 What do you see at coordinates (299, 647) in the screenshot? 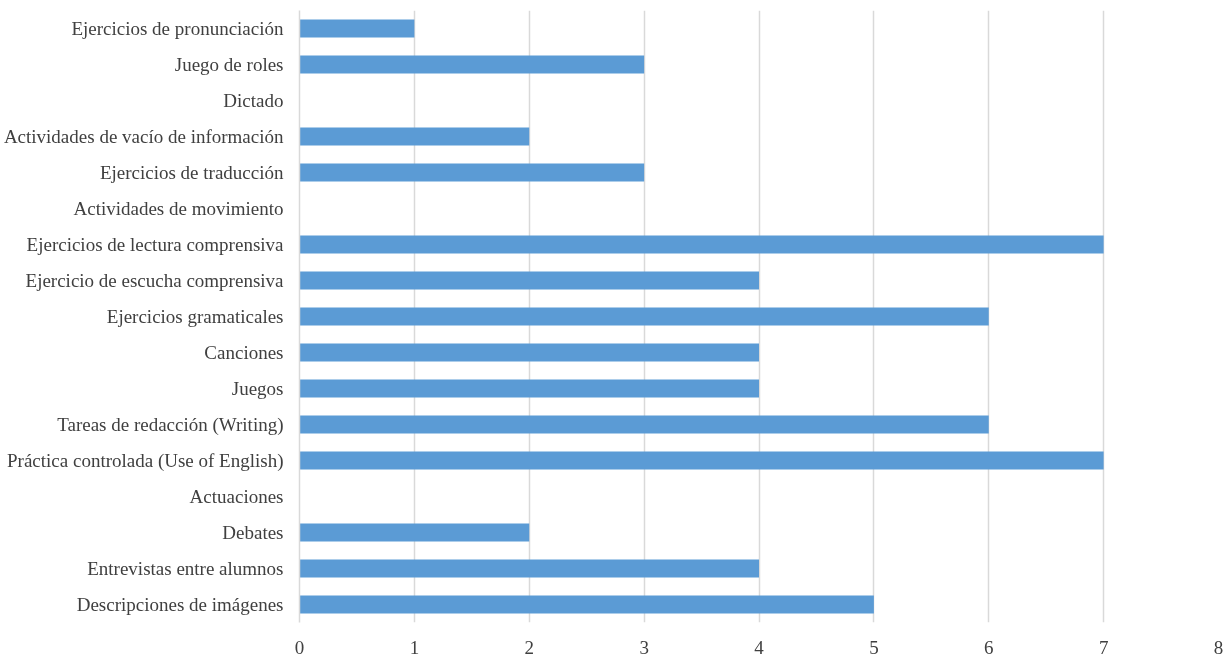
I see `x-tick-label: 0` at bounding box center [299, 647].